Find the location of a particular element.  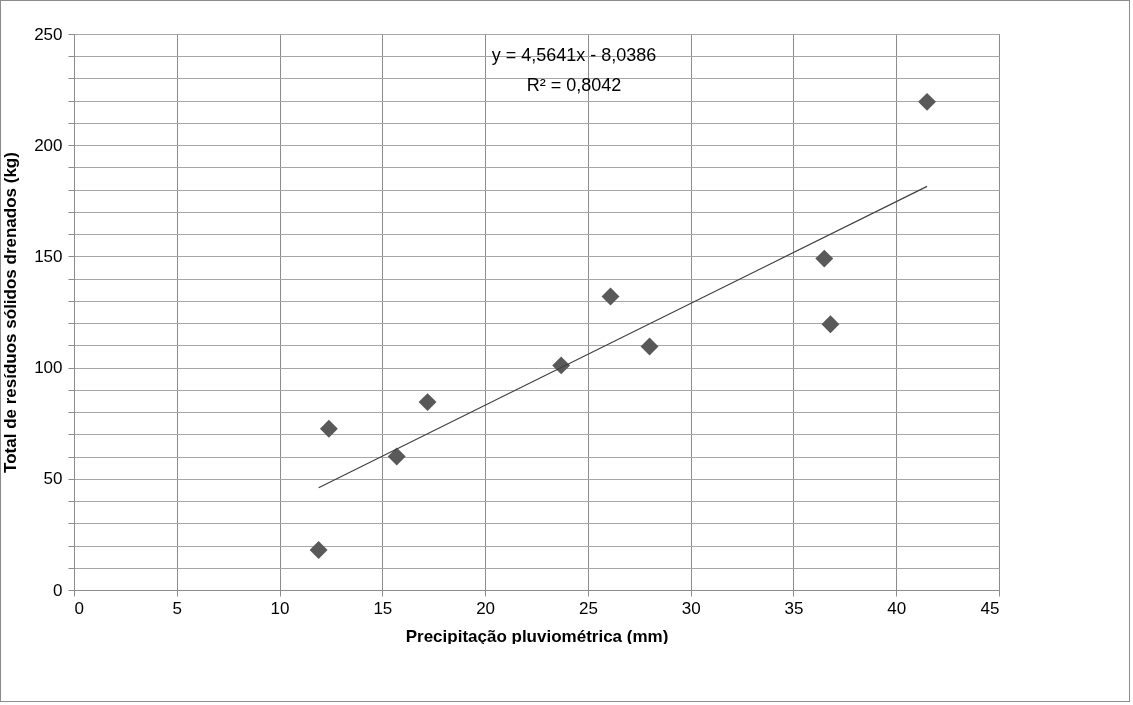

y-tick-label: 0 is located at coordinates (58, 590).